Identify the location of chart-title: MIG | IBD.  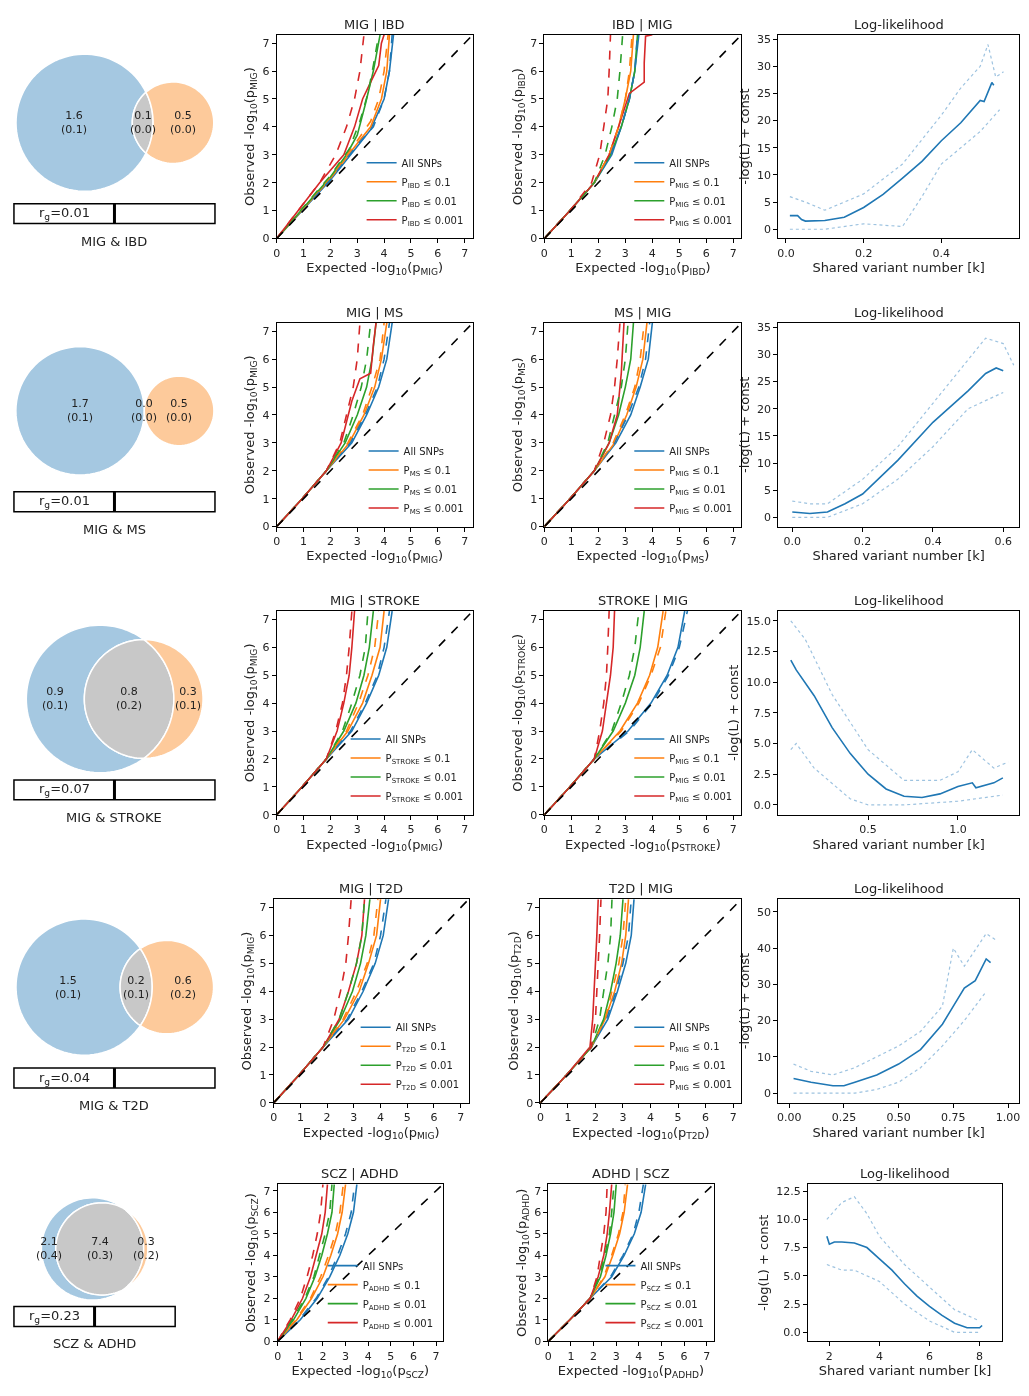
(374, 24).